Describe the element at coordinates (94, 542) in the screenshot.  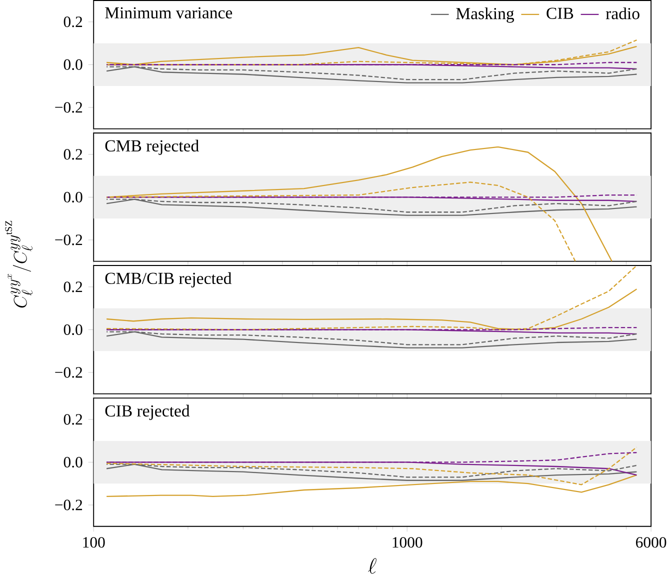
I see `x-tick-label: 100` at that location.